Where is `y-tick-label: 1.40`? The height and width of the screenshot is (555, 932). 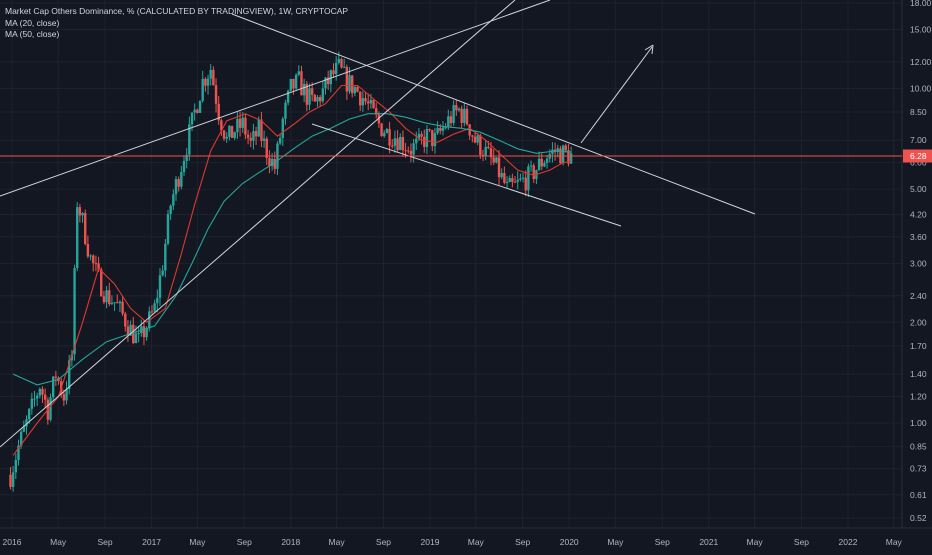
y-tick-label: 1.40 is located at coordinates (918, 374).